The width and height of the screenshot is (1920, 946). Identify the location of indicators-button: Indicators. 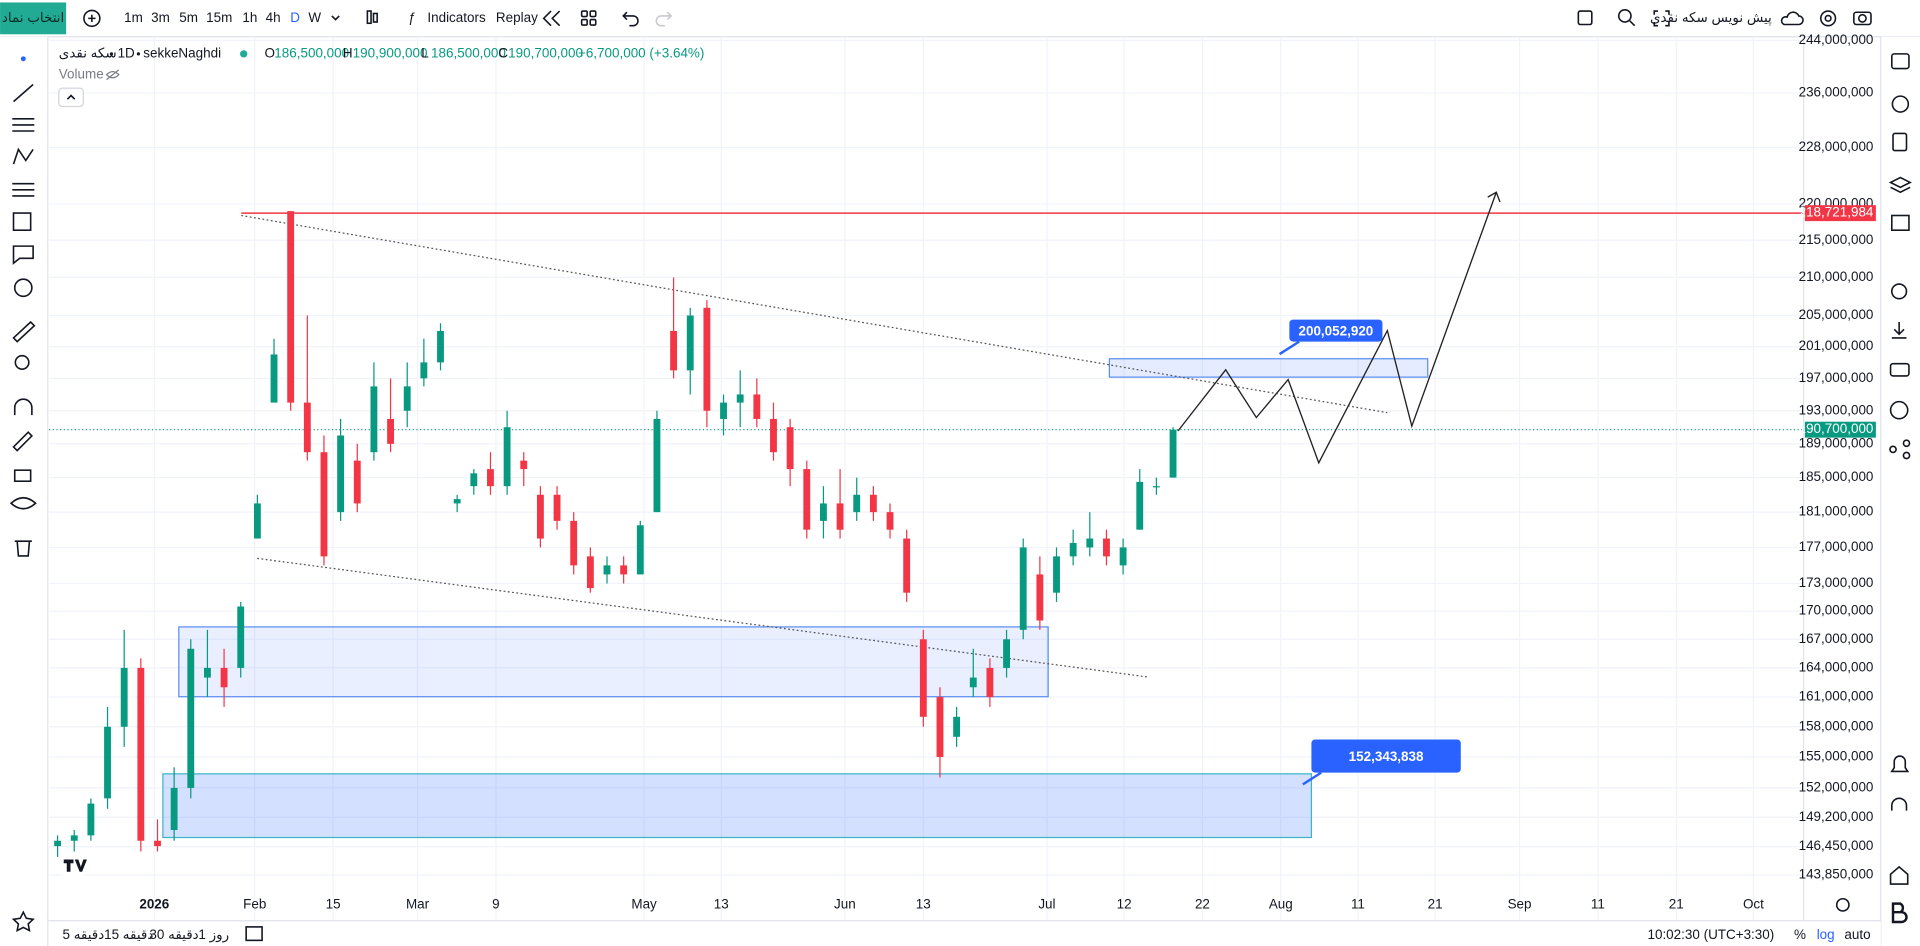
(456, 17).